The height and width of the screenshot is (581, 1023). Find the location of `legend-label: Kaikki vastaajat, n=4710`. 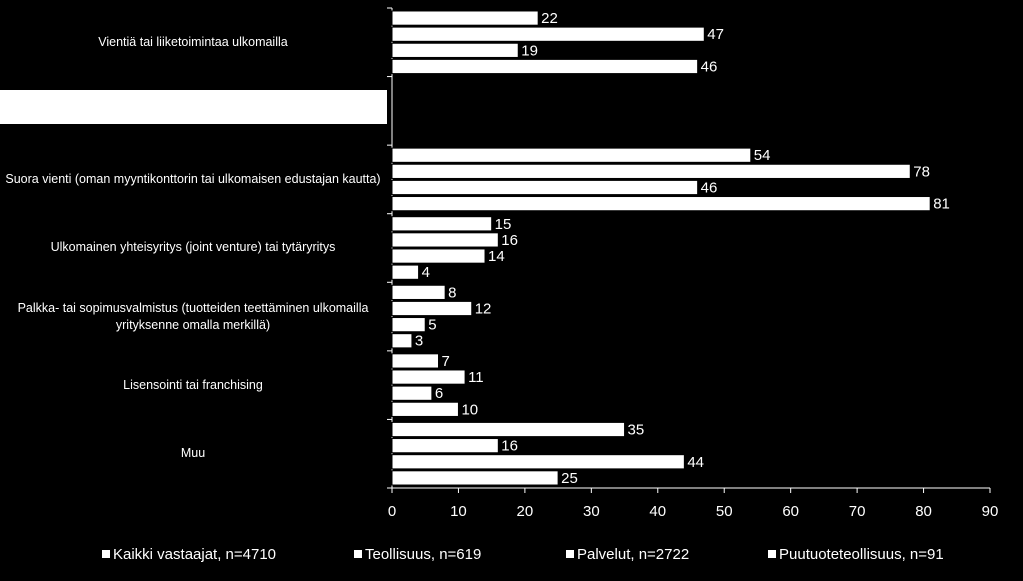

legend-label: Kaikki vastaajat, n=4710 is located at coordinates (194, 554).